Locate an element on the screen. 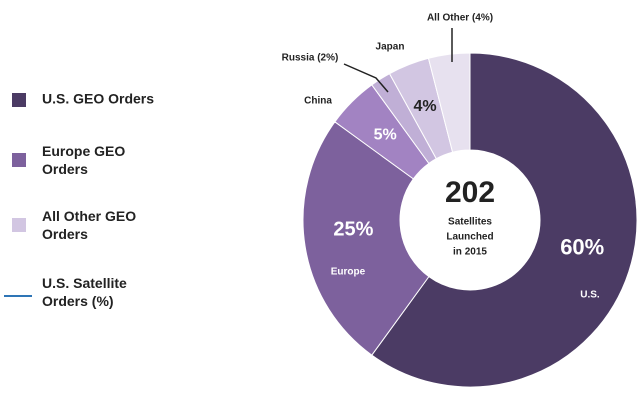  legend-label: U.S. GEO Orders is located at coordinates (98, 99).